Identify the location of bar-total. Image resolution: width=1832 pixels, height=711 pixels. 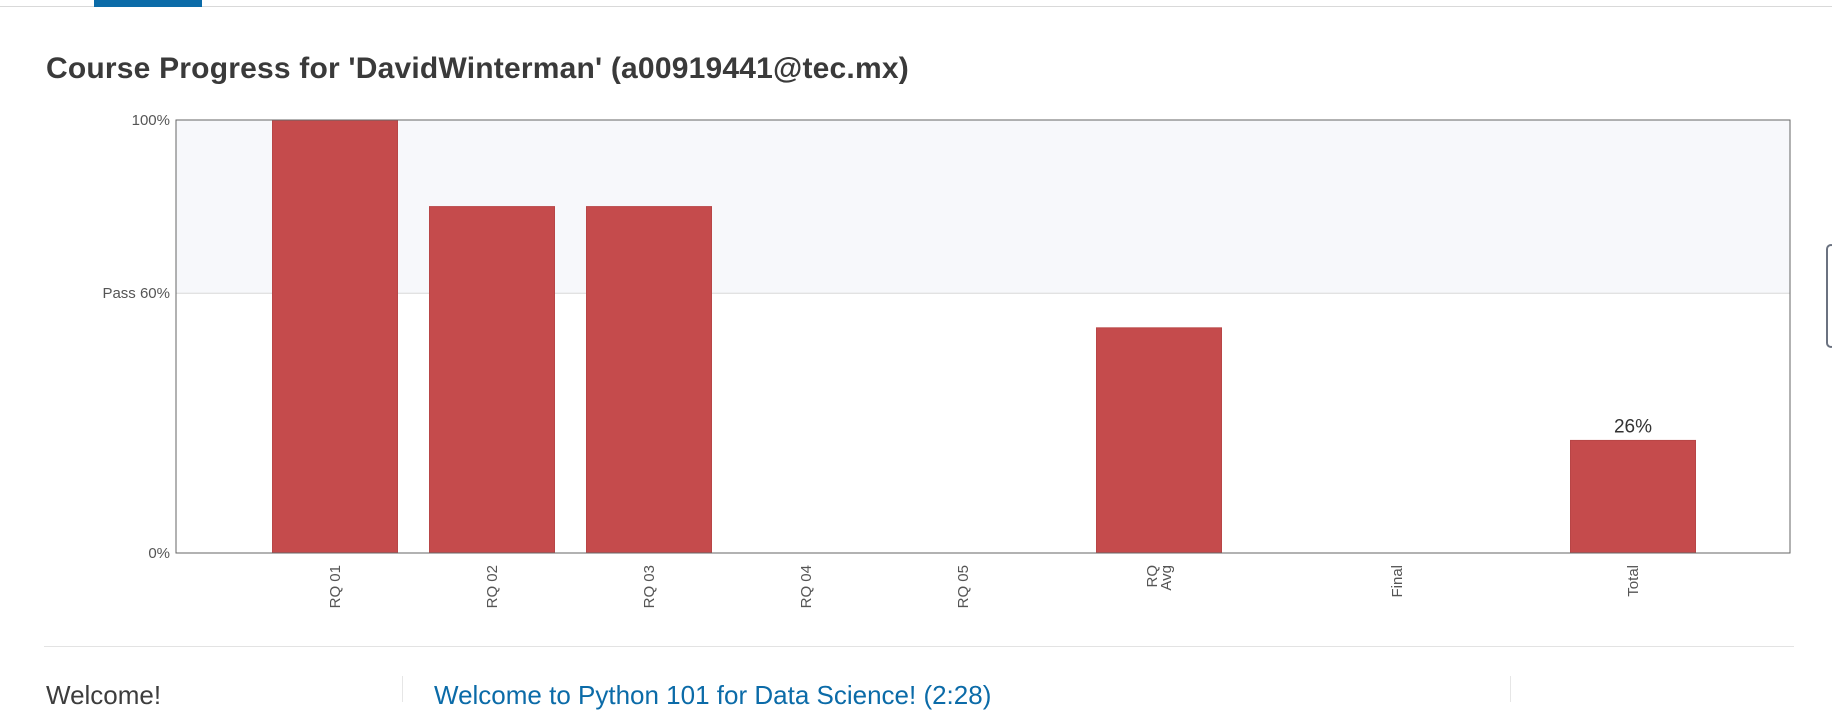
(1633, 496).